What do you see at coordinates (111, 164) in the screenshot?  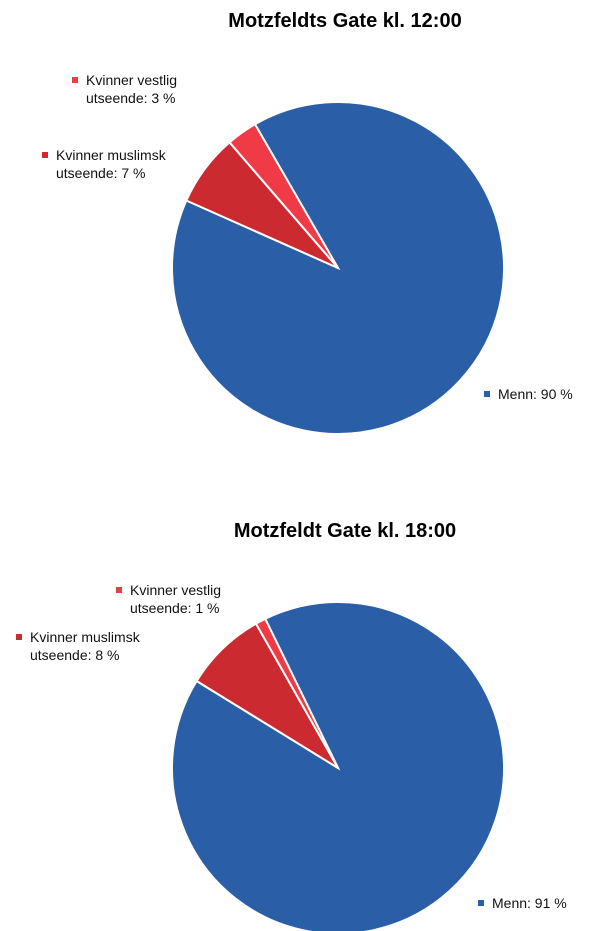 I see `data-label: Kvinner muslimsk utseende: 7 %` at bounding box center [111, 164].